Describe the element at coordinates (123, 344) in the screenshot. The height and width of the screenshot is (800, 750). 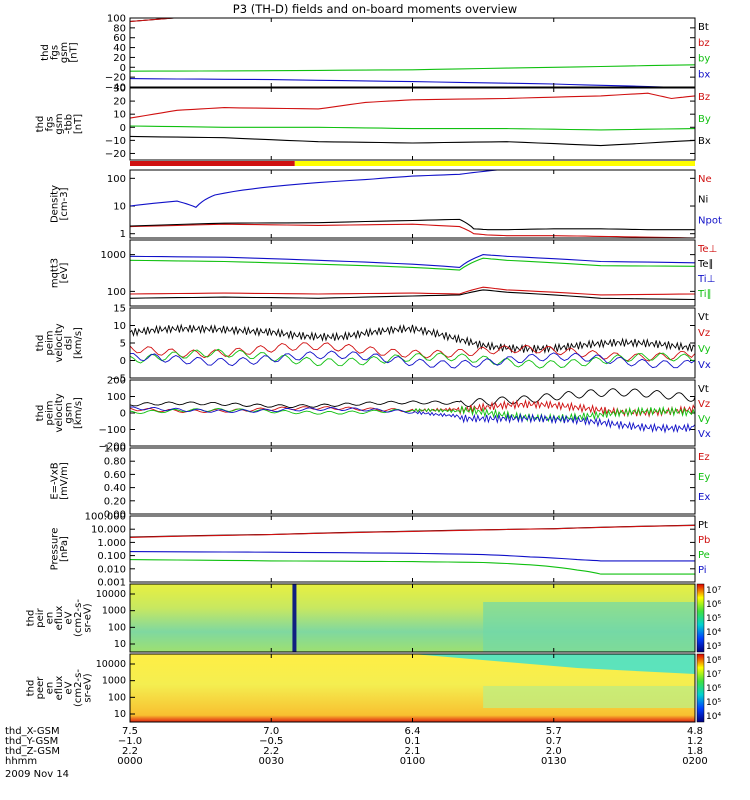
I see `y-tick-label: 5` at that location.